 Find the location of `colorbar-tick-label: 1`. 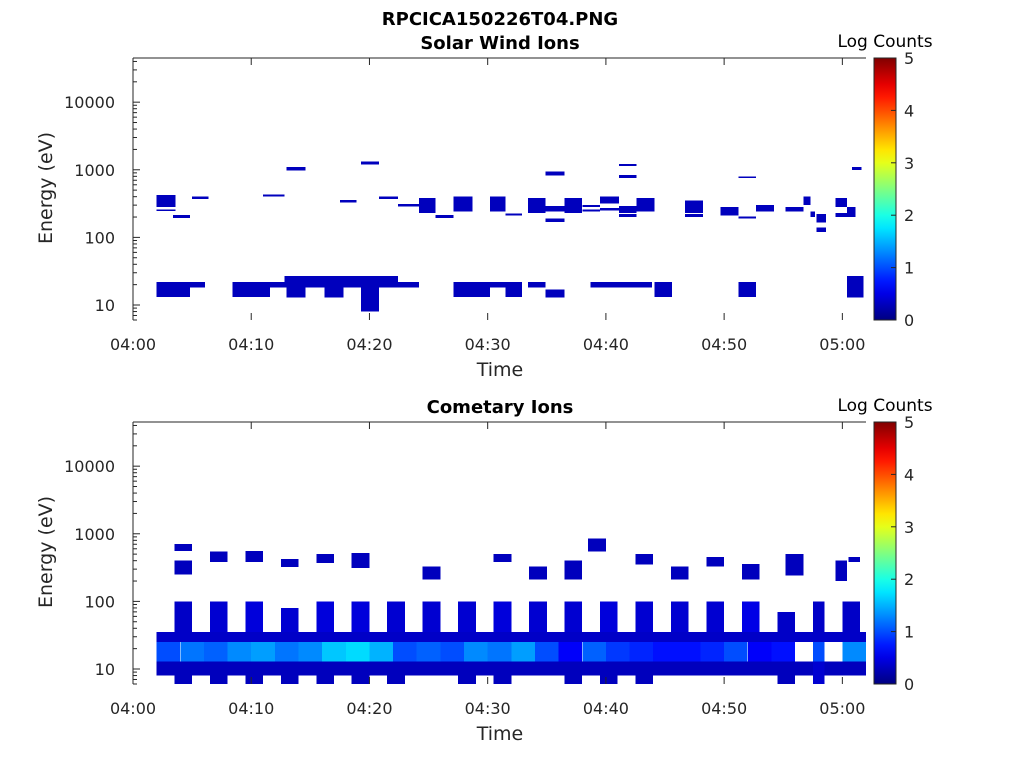

colorbar-tick-label: 1 is located at coordinates (909, 268).